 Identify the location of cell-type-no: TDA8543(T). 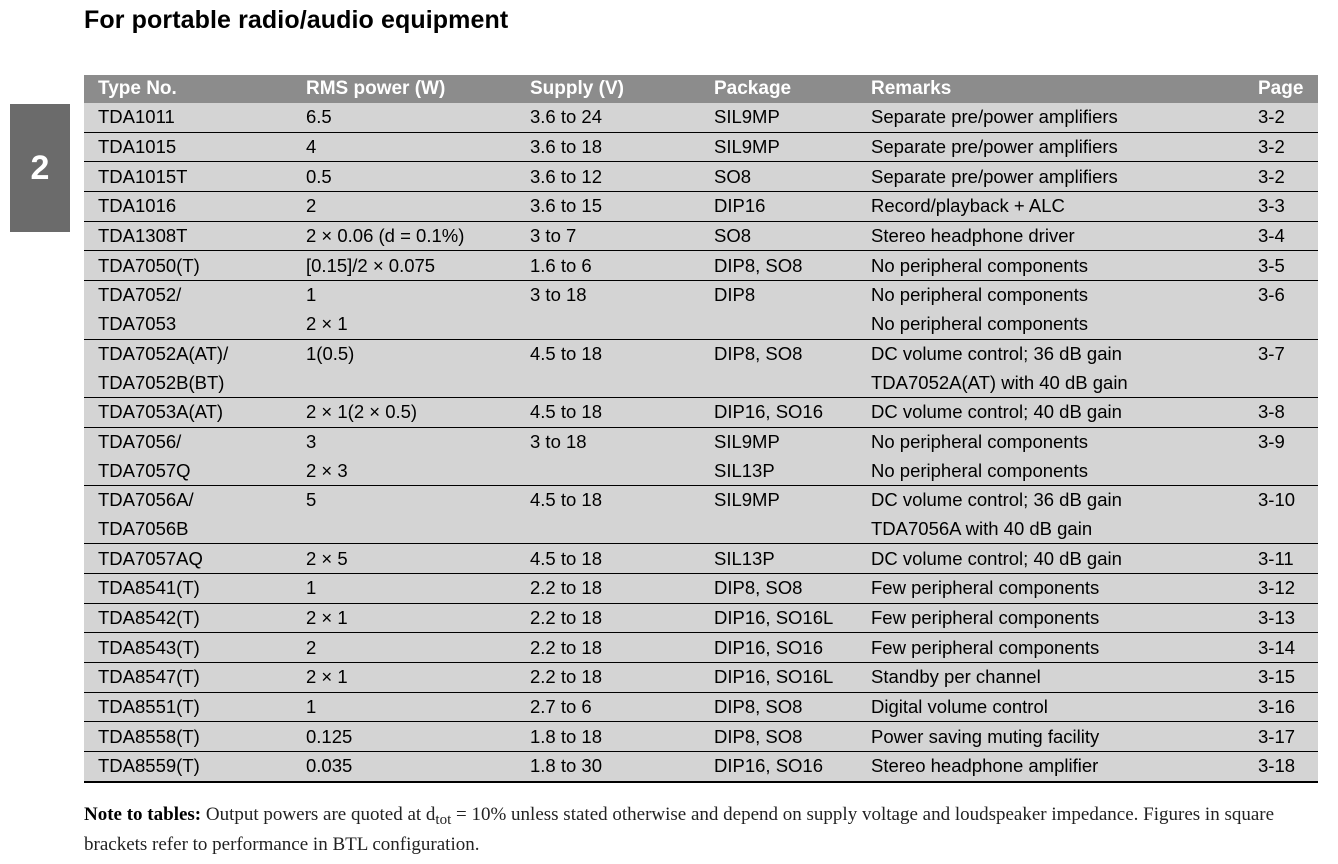
(188, 647).